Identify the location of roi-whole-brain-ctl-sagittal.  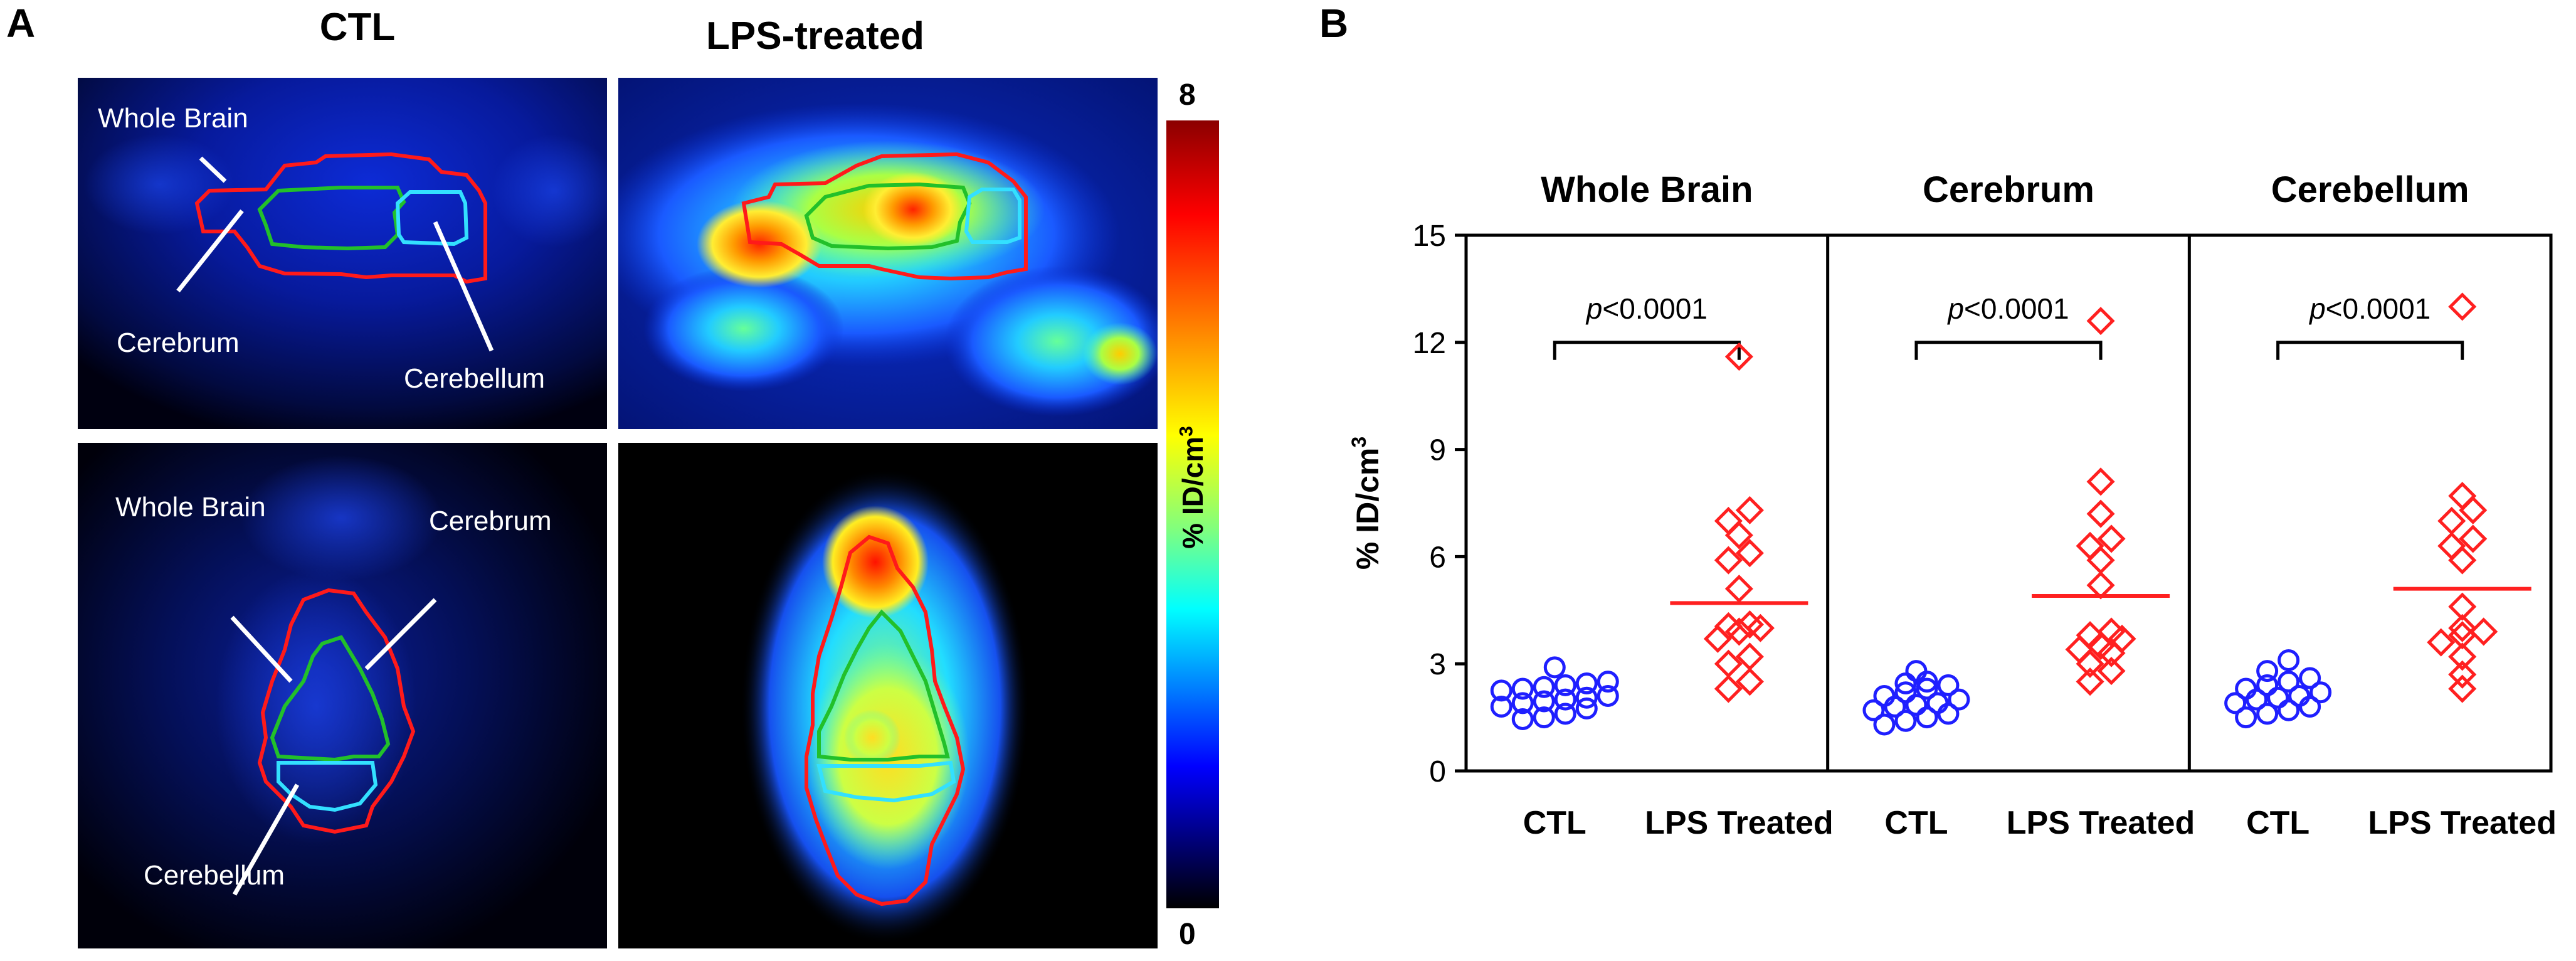
(341, 218).